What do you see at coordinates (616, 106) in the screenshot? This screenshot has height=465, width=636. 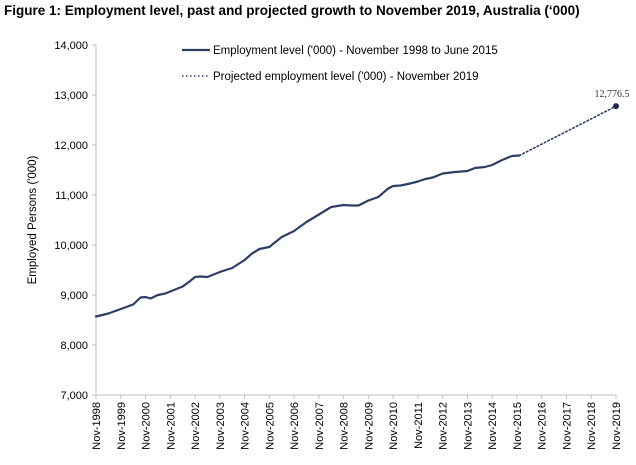 I see `projected-end-point` at bounding box center [616, 106].